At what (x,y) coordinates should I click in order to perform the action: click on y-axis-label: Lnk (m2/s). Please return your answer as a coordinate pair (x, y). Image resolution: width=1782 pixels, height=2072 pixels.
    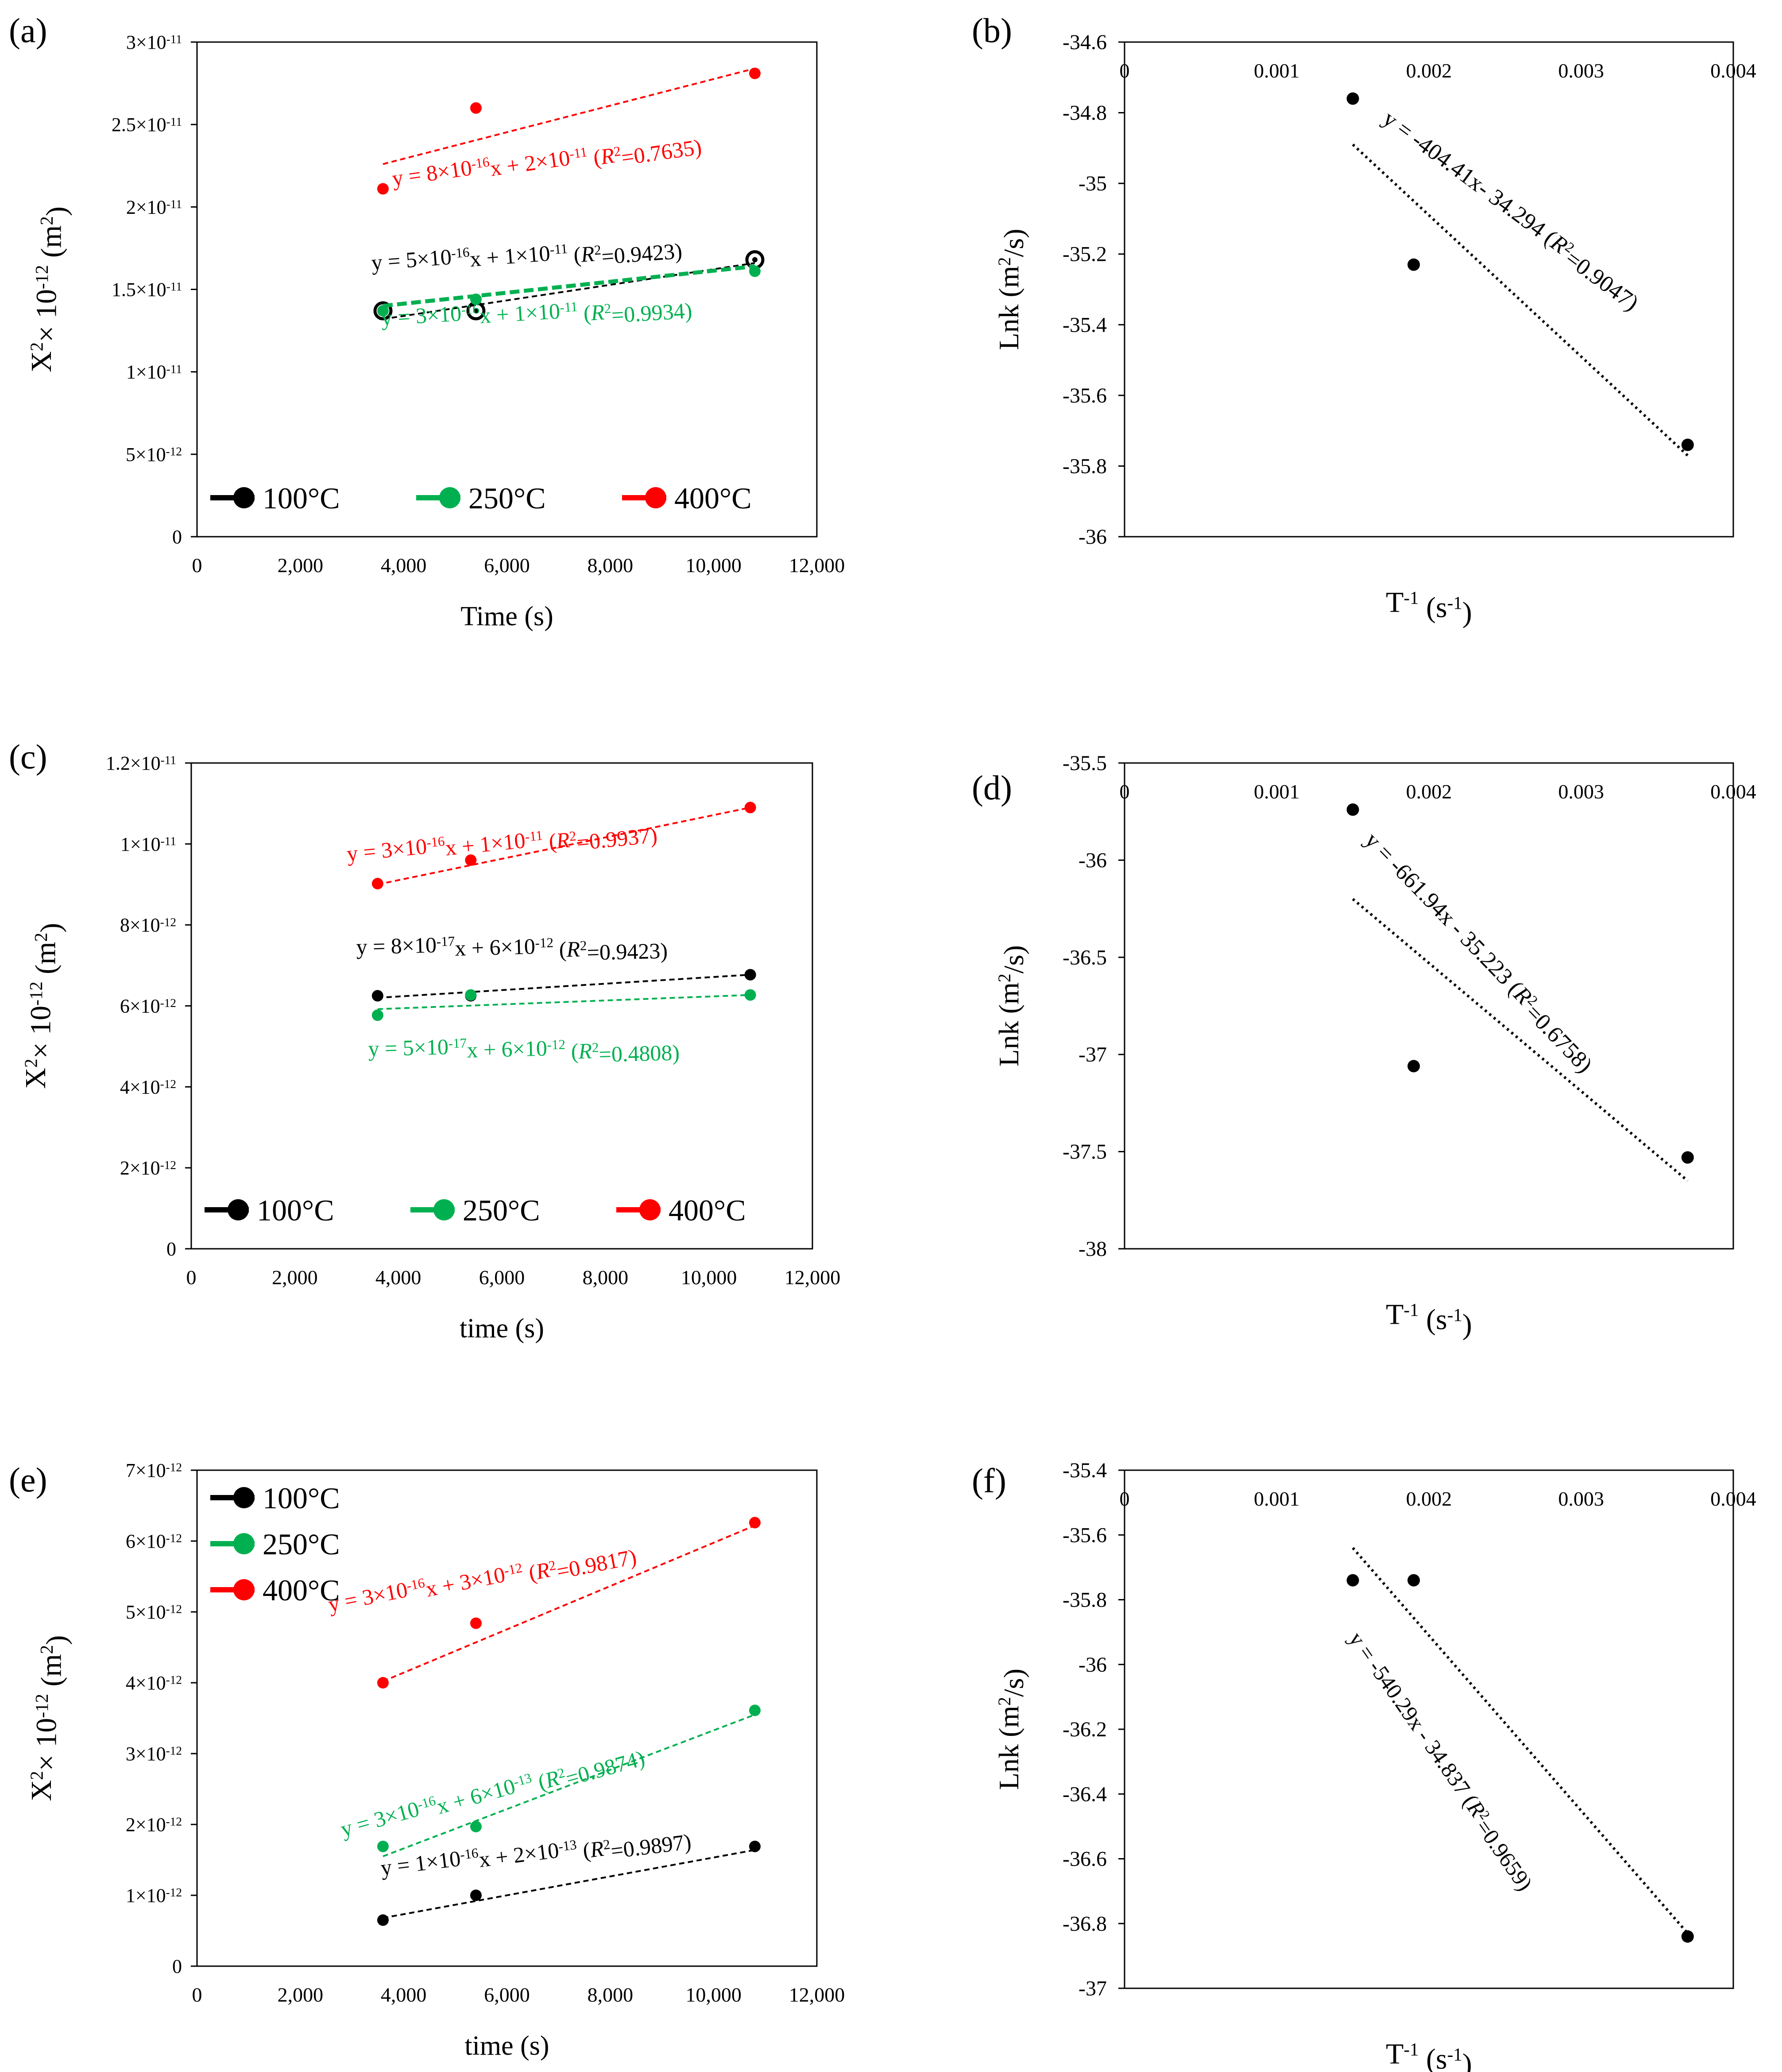
    Looking at the image, I should click on (1011, 1005).